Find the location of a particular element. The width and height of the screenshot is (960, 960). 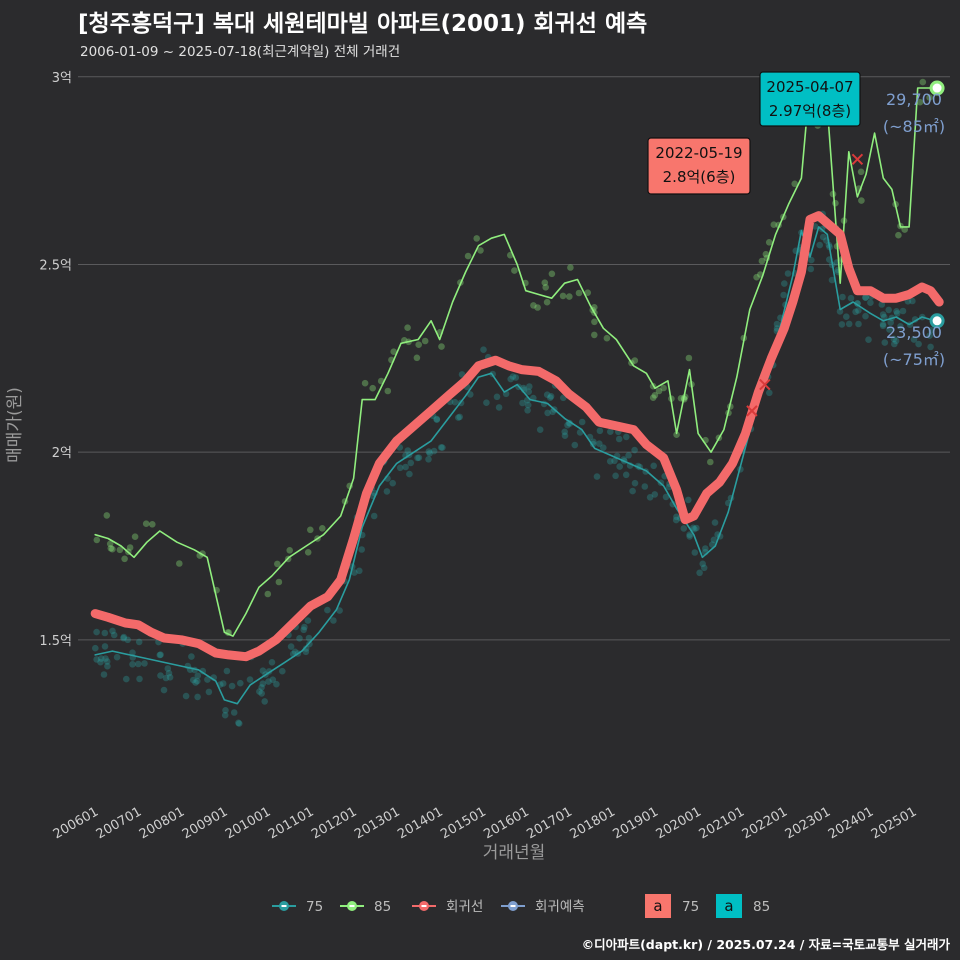

legend-key-glyph: a is located at coordinates (657, 906).